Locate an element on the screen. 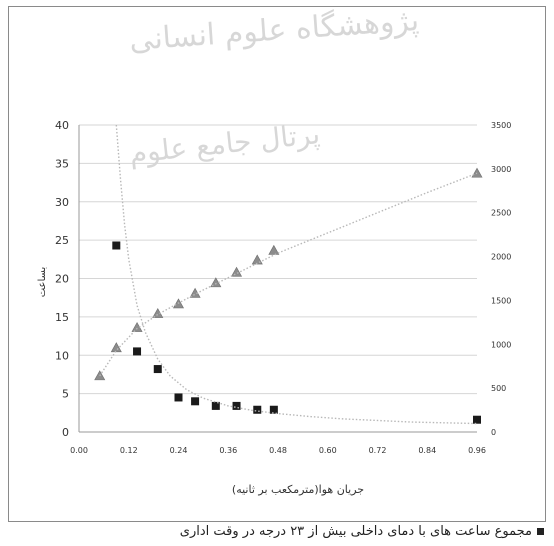 Image resolution: width=554 pixels, height=546 pixels. x-tick-label: 0.96 is located at coordinates (477, 450).